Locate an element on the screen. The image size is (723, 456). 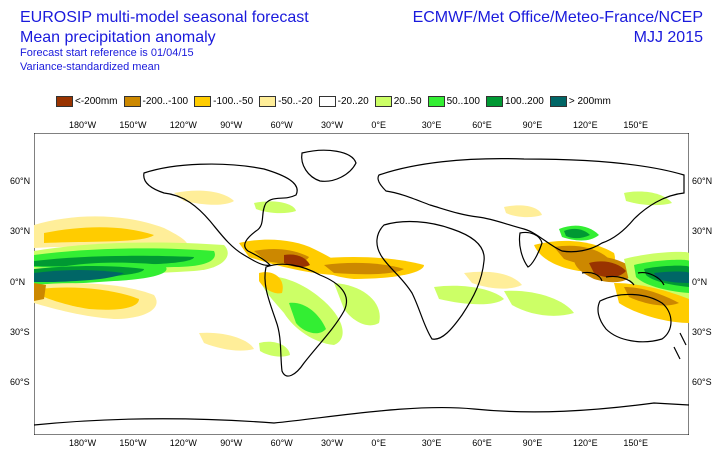
legend-item: <-200mm is located at coordinates (87, 101).